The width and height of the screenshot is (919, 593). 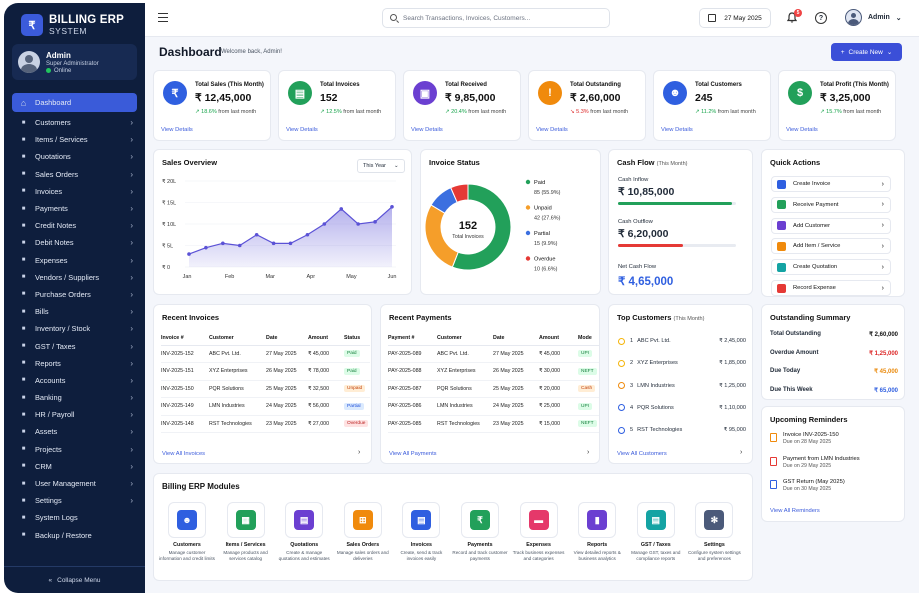 What do you see at coordinates (821, 18) in the screenshot?
I see `help-icon: ?` at bounding box center [821, 18].